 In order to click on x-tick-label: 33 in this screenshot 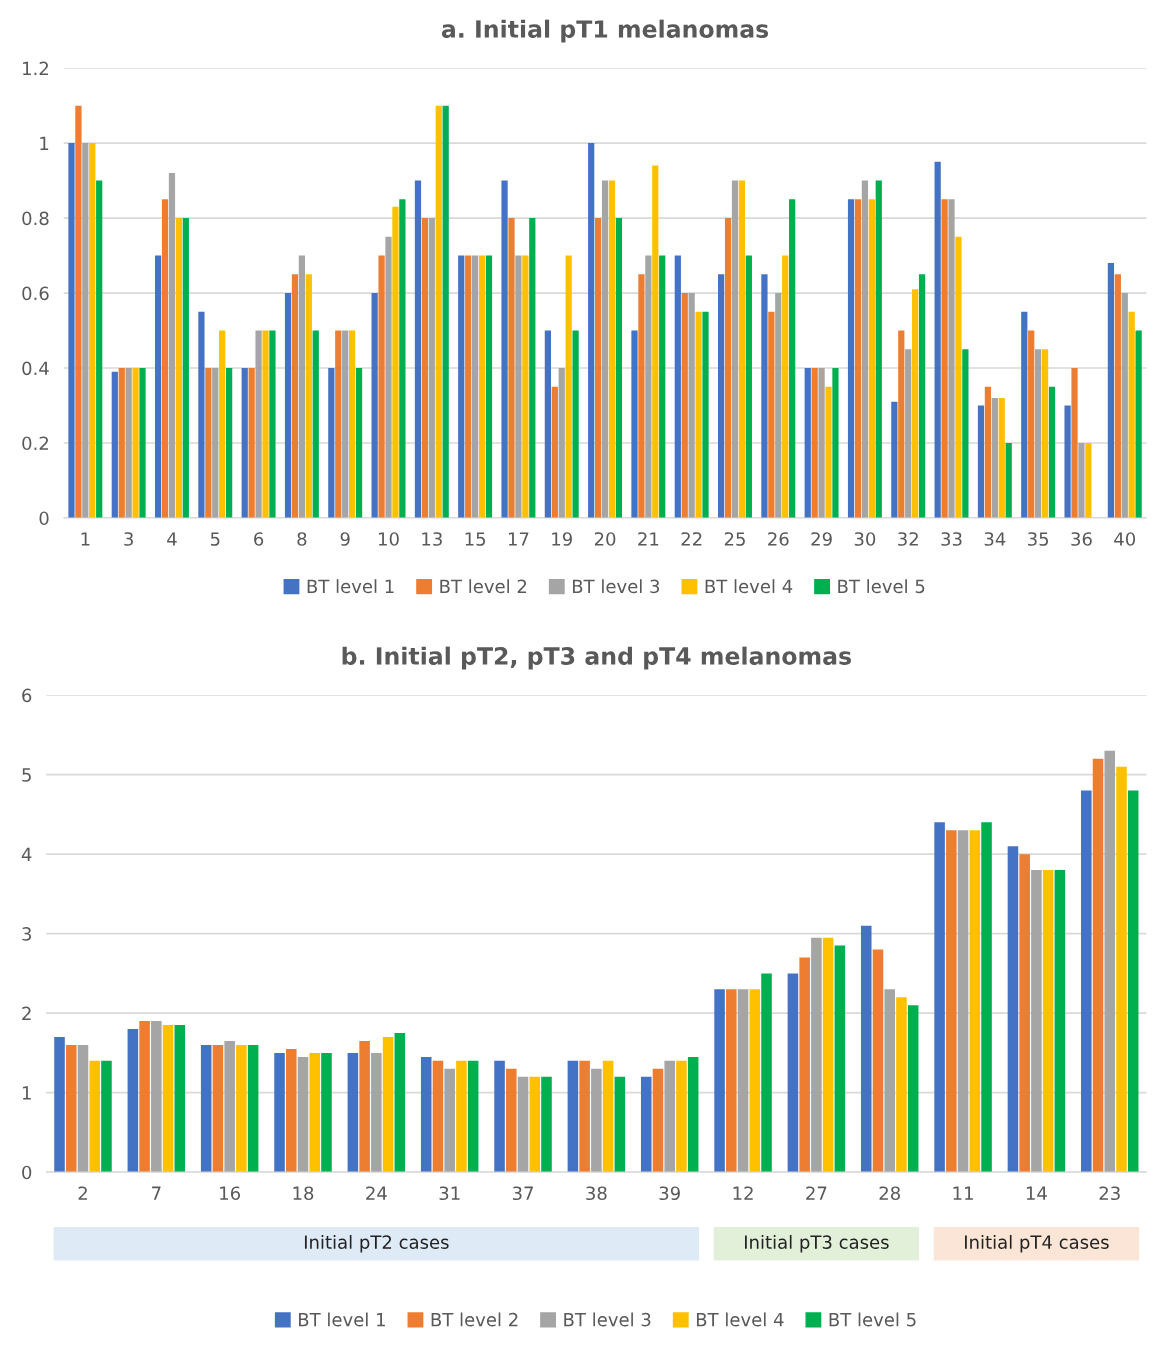, I will do `click(951, 539)`.